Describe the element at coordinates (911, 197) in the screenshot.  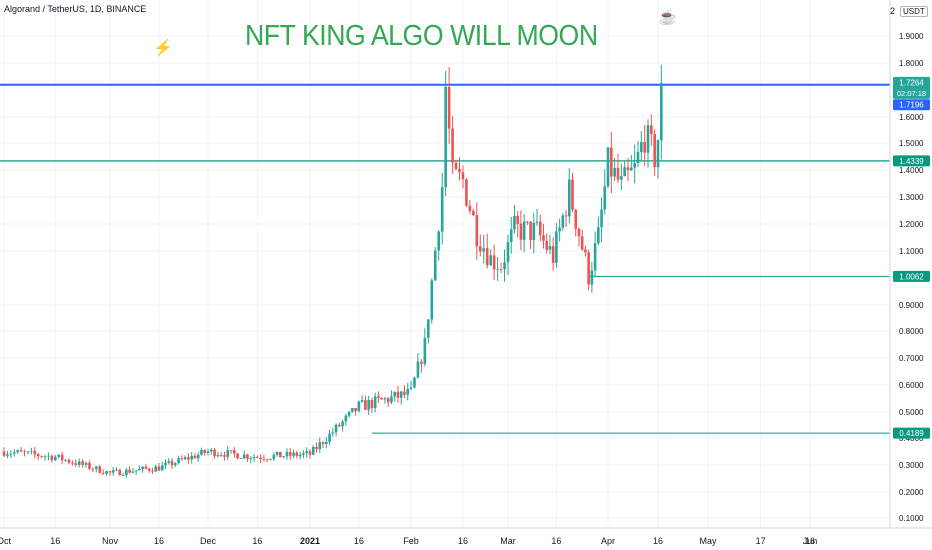
I see `y-tick-label: 1.3000` at that location.